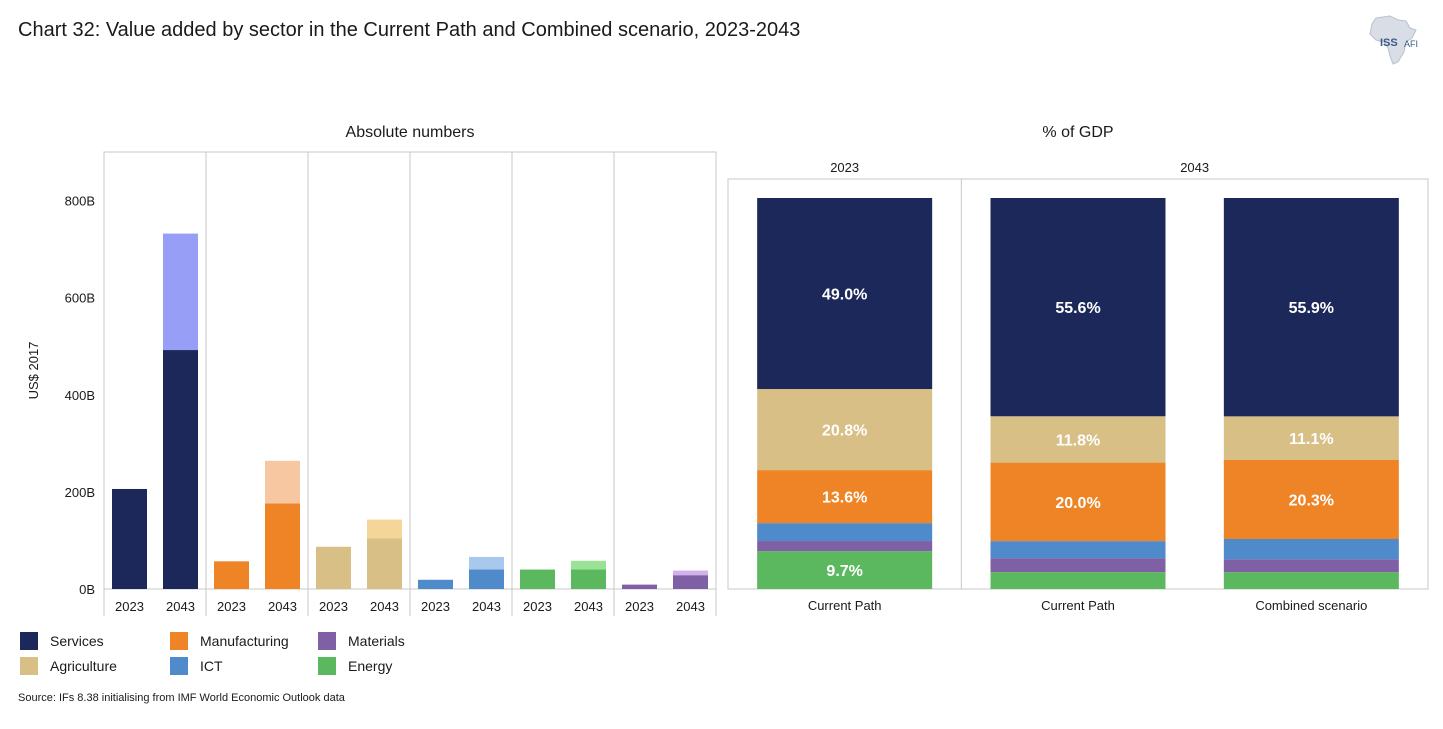 The height and width of the screenshot is (729, 1443). I want to click on logo-subtext: AFI, so click(1411, 44).